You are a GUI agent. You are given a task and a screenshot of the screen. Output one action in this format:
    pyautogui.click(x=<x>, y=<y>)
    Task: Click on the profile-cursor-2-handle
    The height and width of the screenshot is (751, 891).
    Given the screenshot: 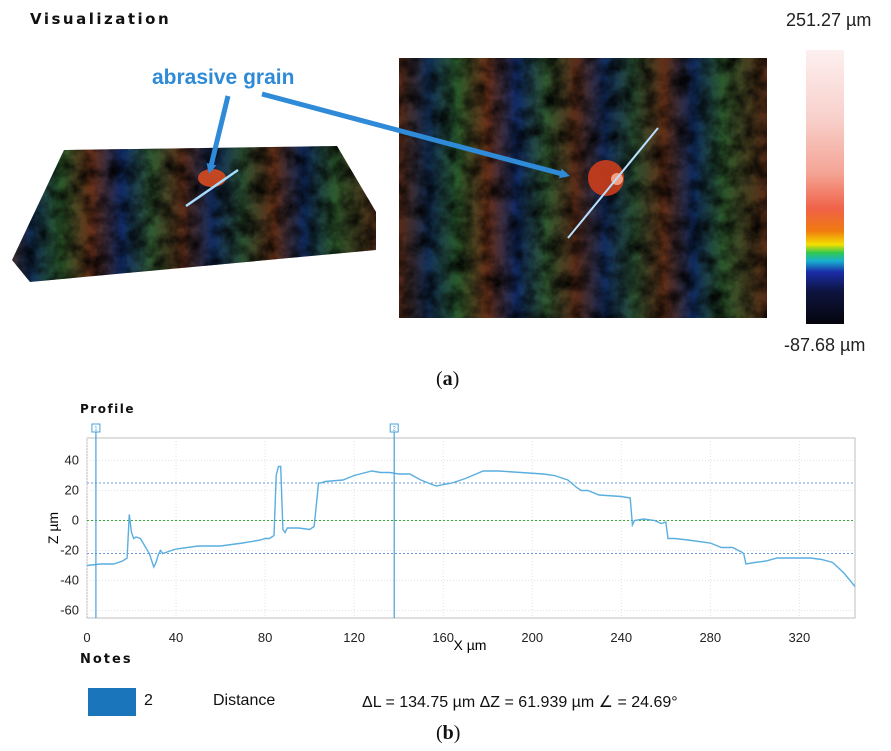 What is the action you would take?
    pyautogui.click(x=394, y=428)
    